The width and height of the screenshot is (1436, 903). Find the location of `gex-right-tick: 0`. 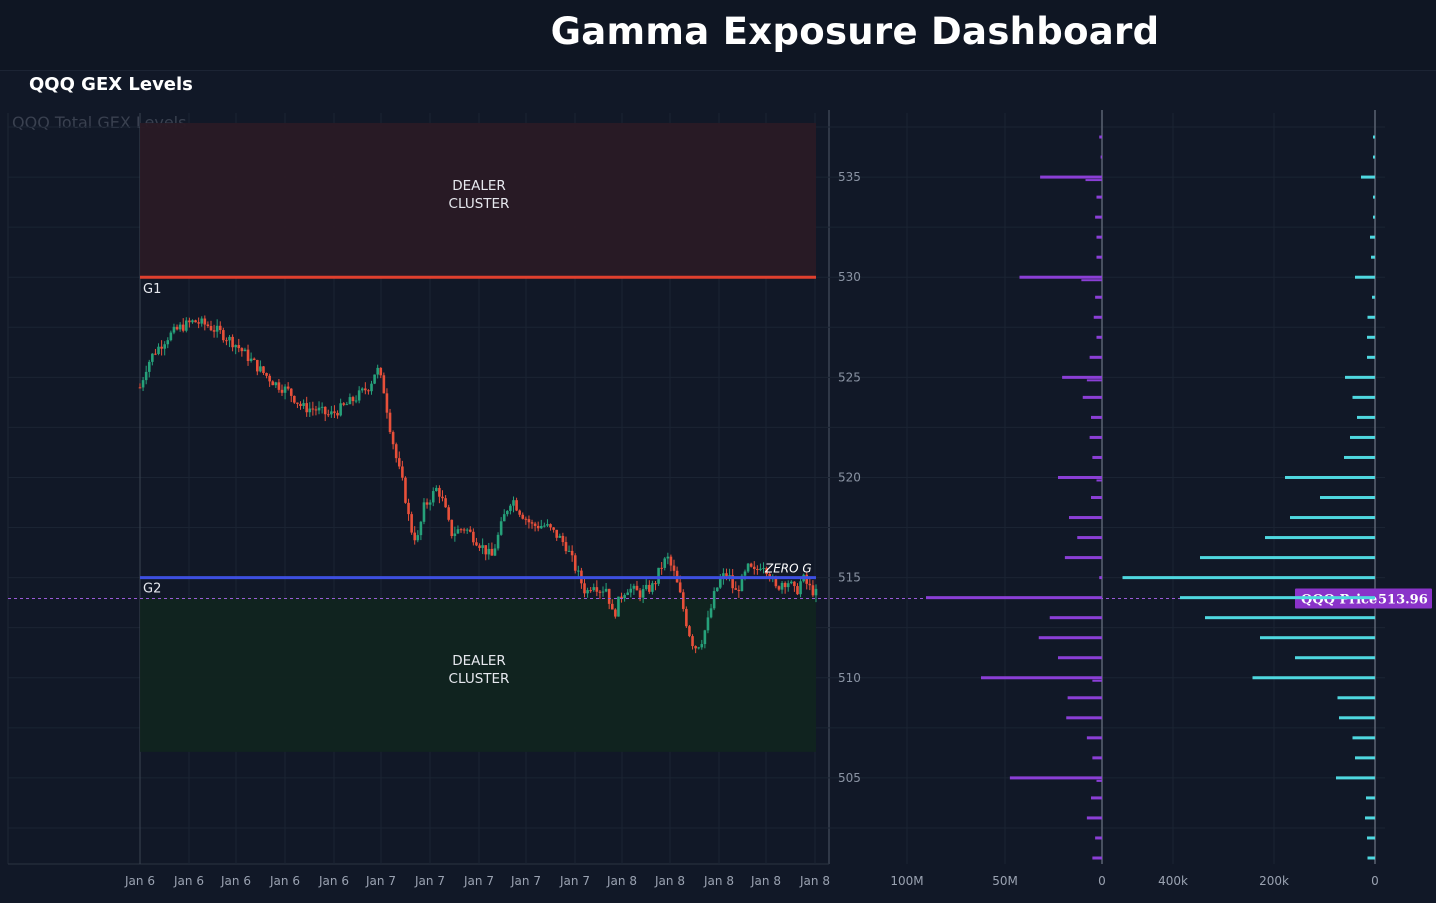

gex-right-tick: 0 is located at coordinates (1375, 881).